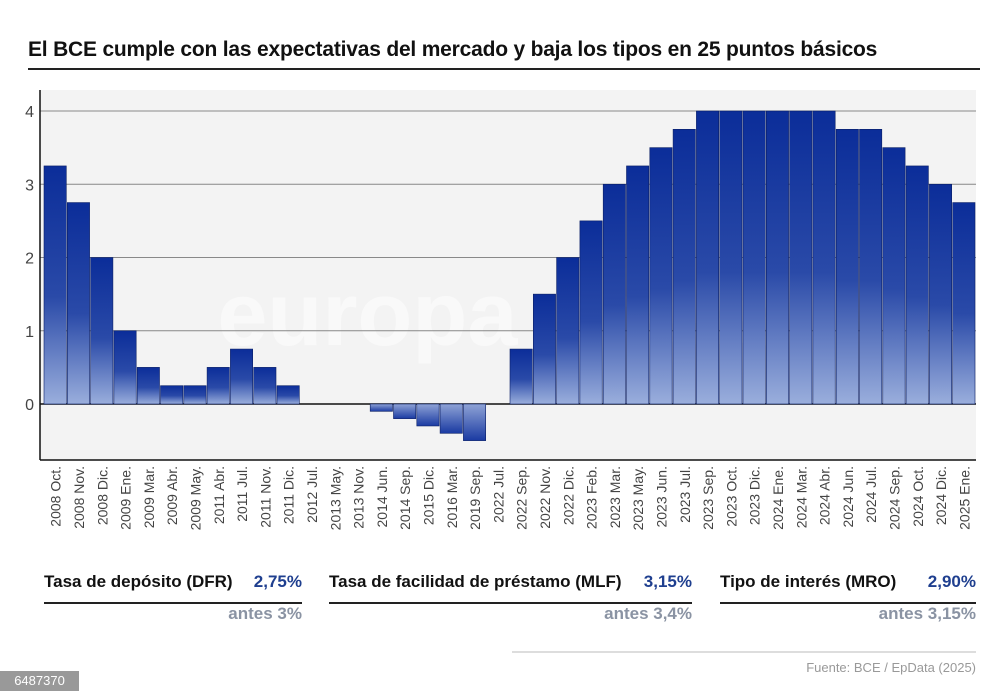 The image size is (1000, 691). Describe the element at coordinates (39, 681) in the screenshot. I see `image-id-badge: 6487370` at that location.